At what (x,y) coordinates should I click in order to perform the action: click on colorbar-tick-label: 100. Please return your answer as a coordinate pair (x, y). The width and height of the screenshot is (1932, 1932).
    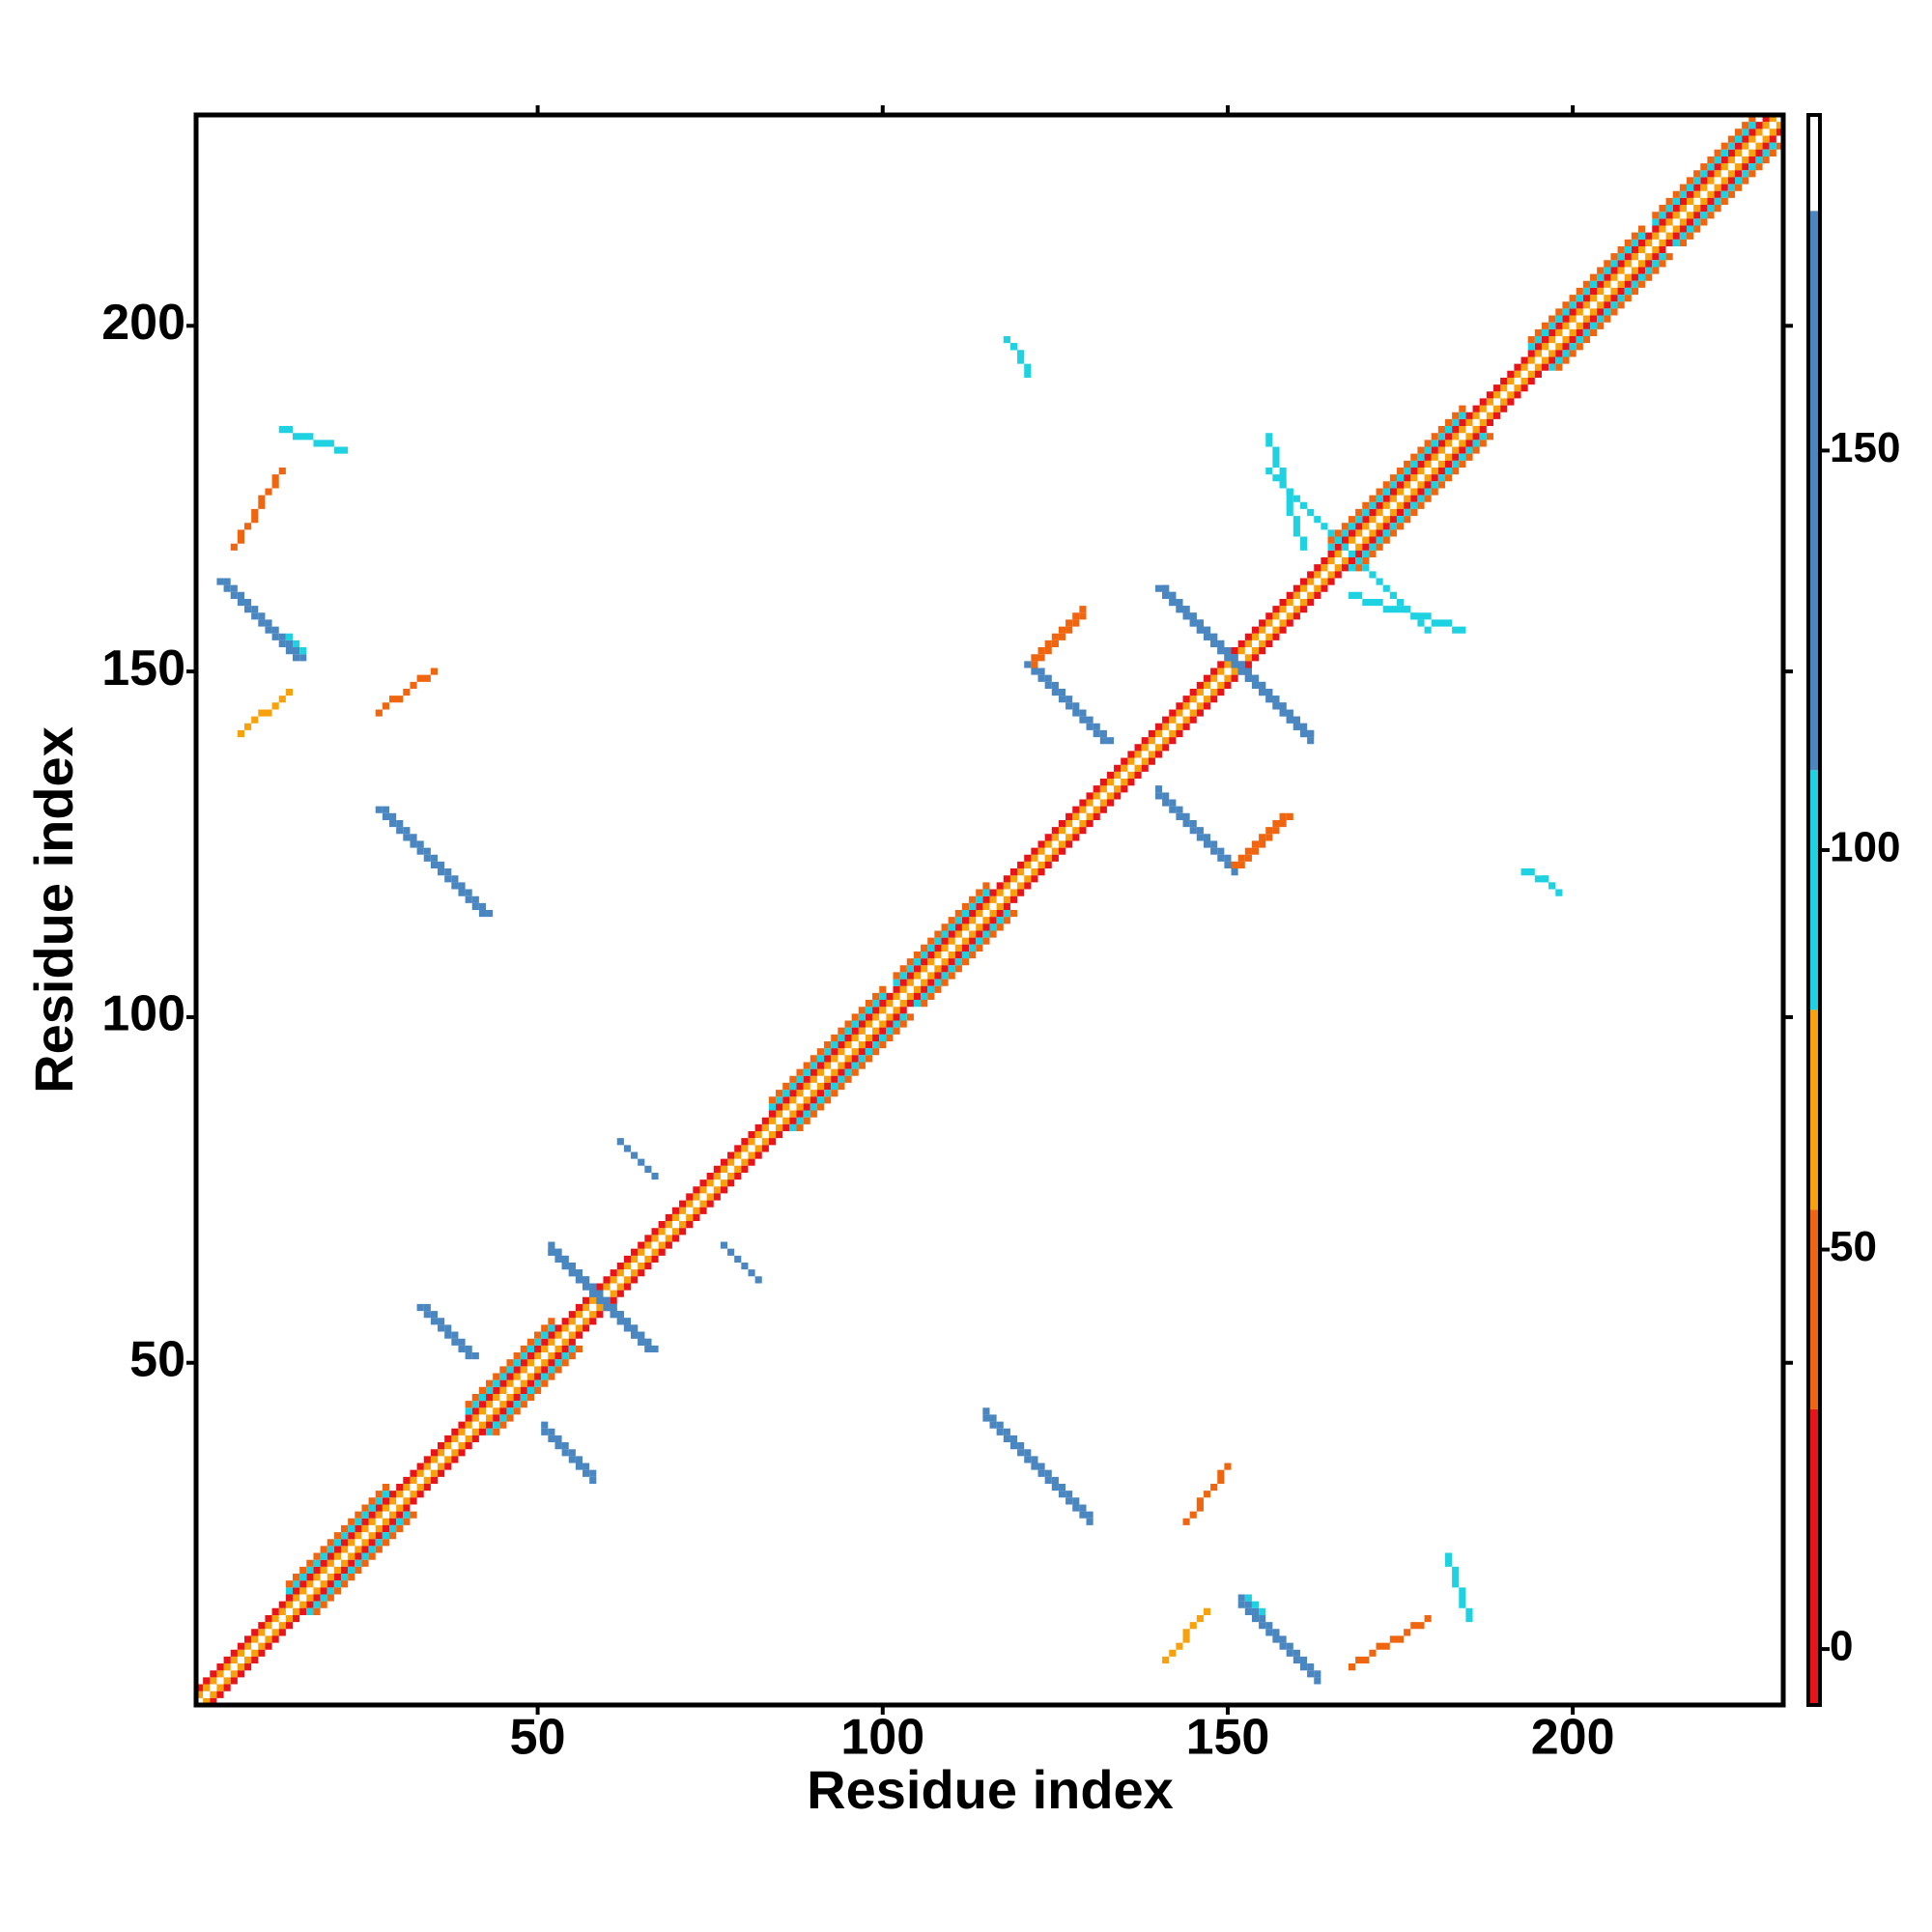
    Looking at the image, I should click on (1865, 847).